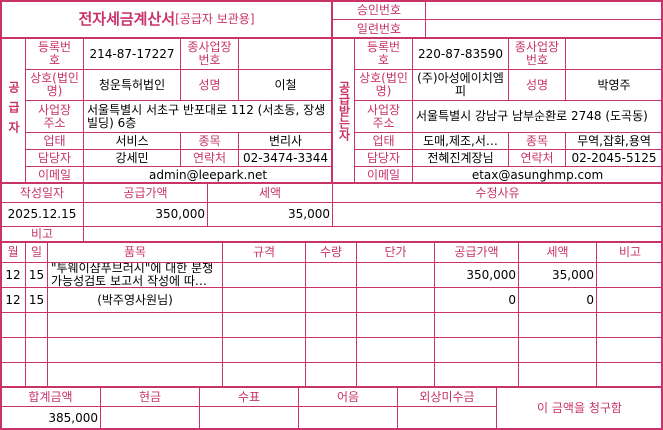 This screenshot has height=430, width=663. What do you see at coordinates (557, 300) in the screenshot?
I see `item-row-2-tax: 0` at bounding box center [557, 300].